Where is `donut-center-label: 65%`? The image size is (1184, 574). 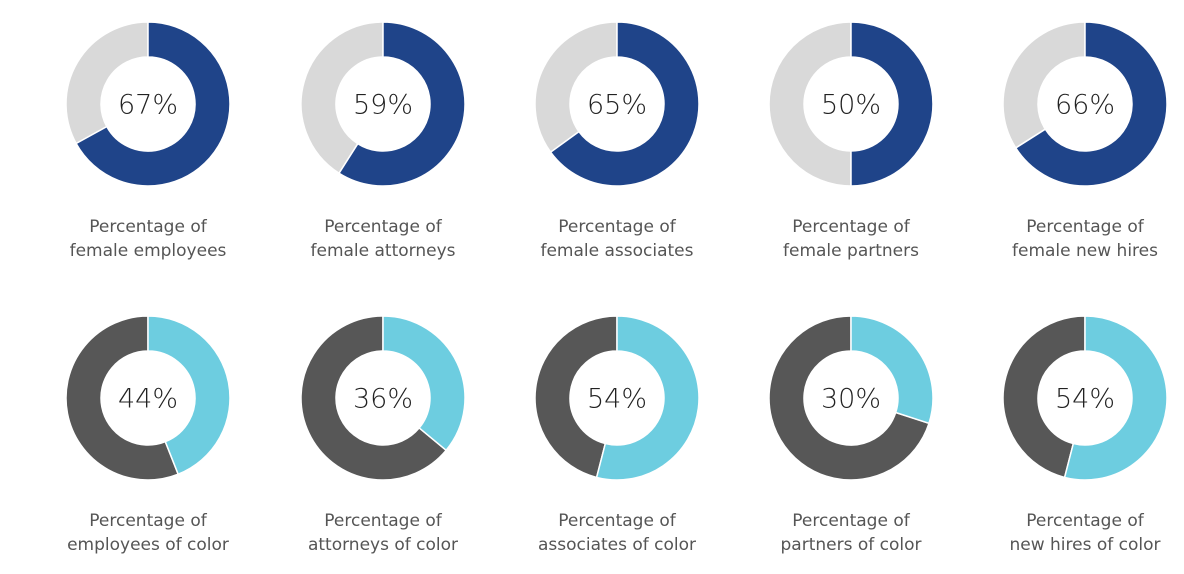
donut-center-label: 65% is located at coordinates (617, 105).